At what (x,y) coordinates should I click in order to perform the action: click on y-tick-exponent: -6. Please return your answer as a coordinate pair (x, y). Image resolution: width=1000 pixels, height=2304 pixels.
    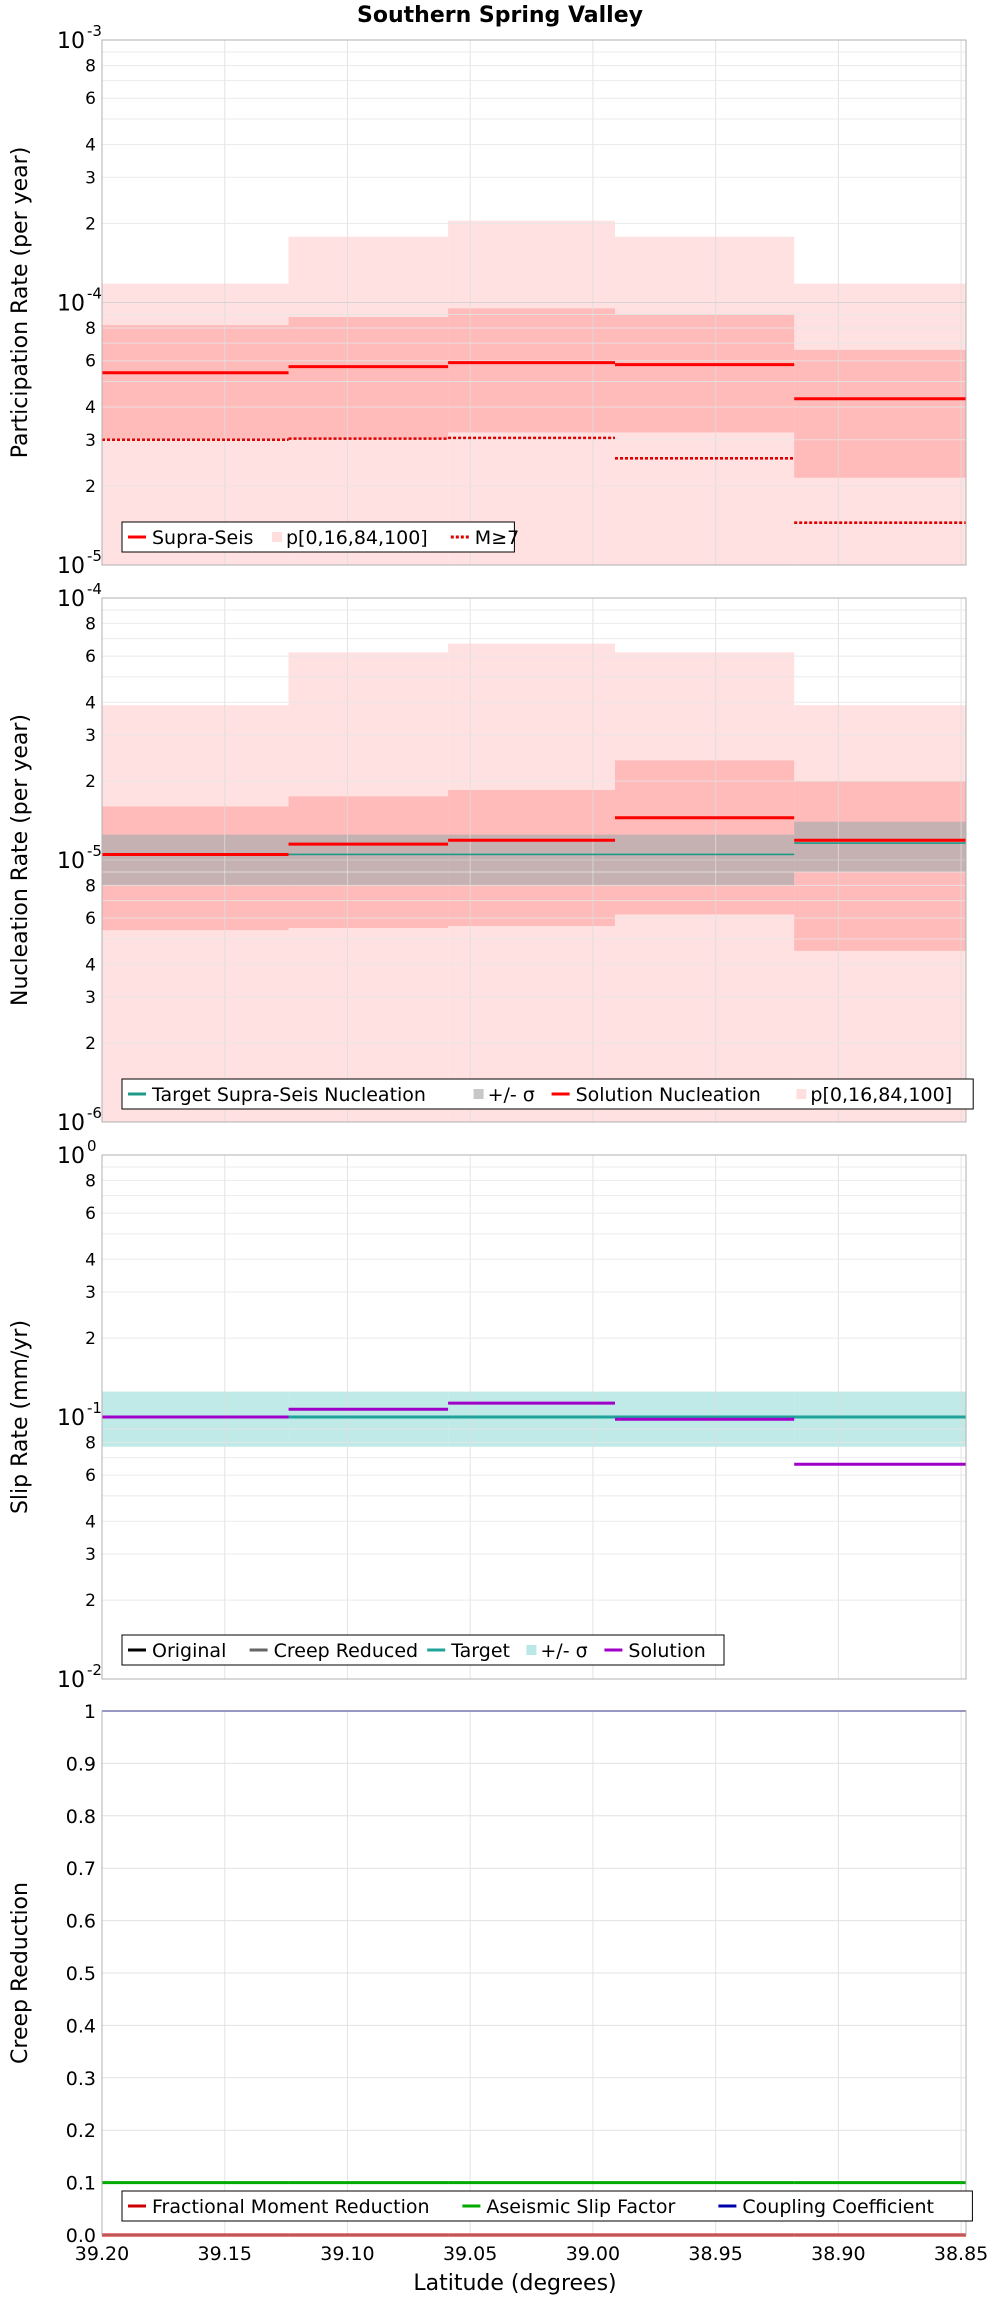
    Looking at the image, I should click on (94, 1113).